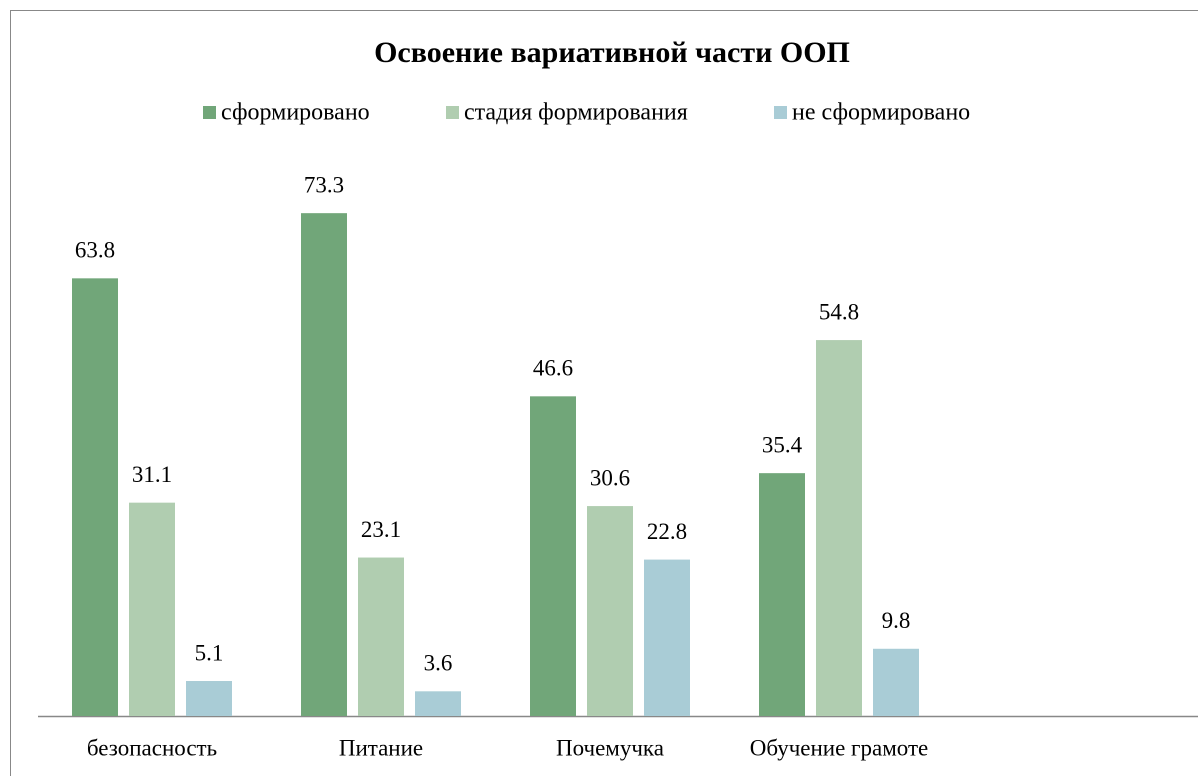 The image size is (1198, 776). Describe the element at coordinates (209, 652) in the screenshot. I see `value-label: 5.1` at that location.